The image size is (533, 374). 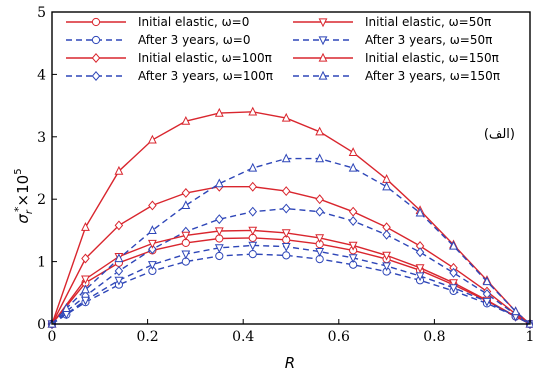 What do you see at coordinates (41, 200) in the screenshot?
I see `y-tick-label: 2` at bounding box center [41, 200].